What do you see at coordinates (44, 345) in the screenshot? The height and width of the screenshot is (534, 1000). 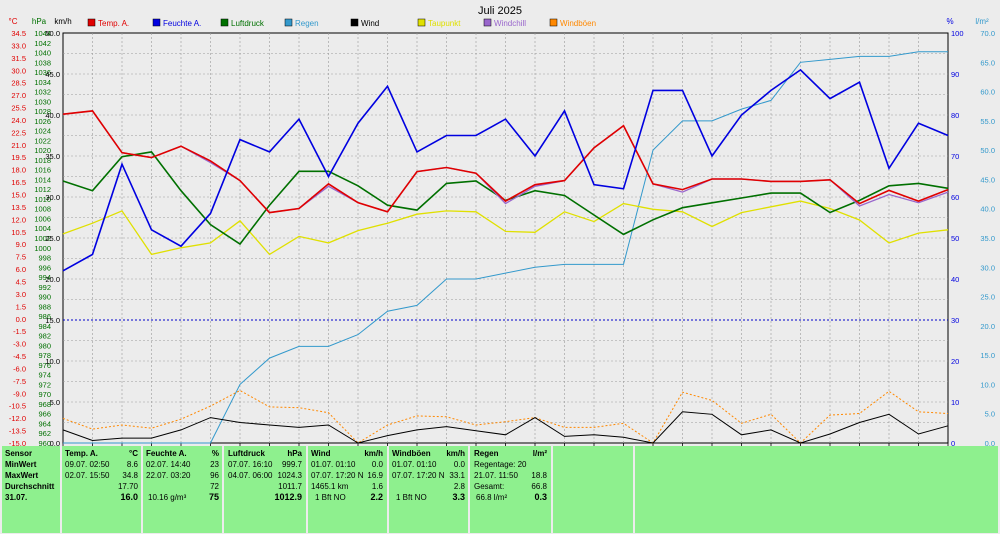 I see `pressure-tick-label: 980` at bounding box center [44, 345].